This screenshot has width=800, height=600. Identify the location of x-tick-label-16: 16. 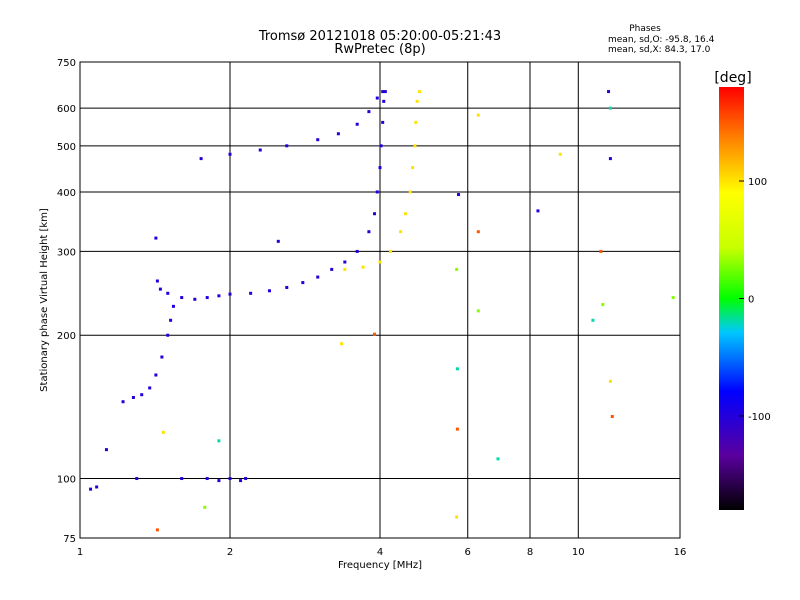
(680, 552).